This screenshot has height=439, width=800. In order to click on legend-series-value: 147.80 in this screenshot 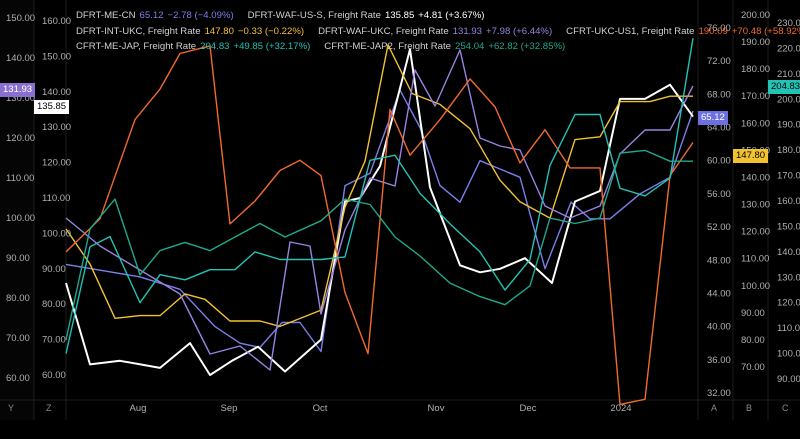, I will do `click(219, 31)`.